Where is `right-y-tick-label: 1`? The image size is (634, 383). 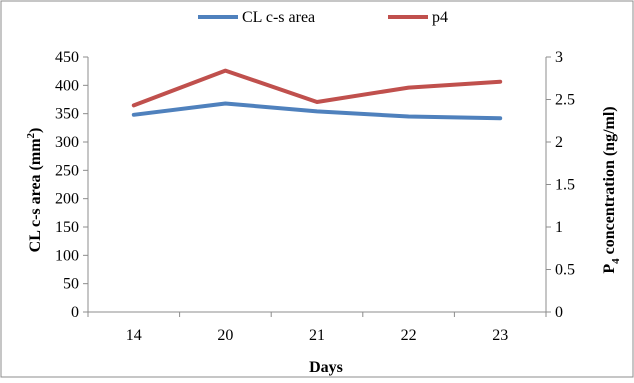 right-y-tick-label: 1 is located at coordinates (559, 227).